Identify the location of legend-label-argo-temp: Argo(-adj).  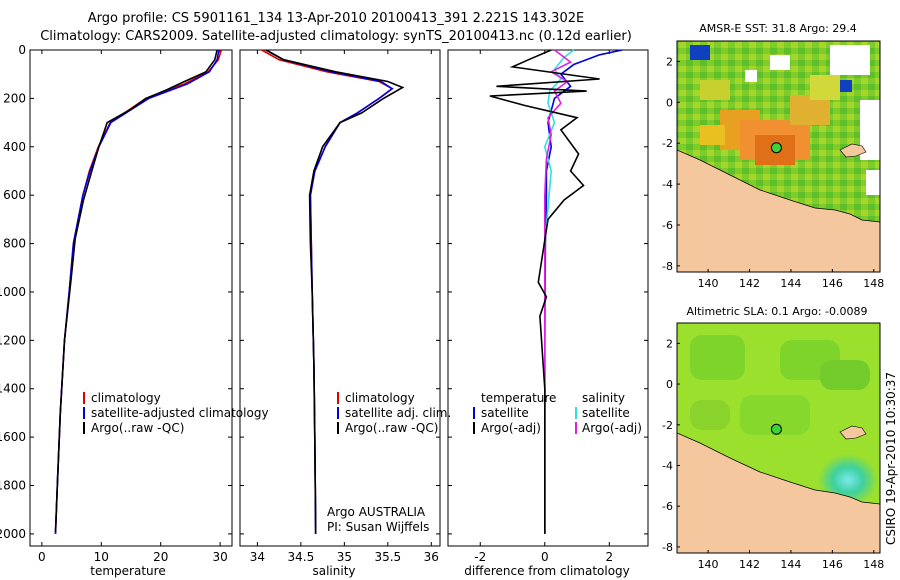
(511, 428).